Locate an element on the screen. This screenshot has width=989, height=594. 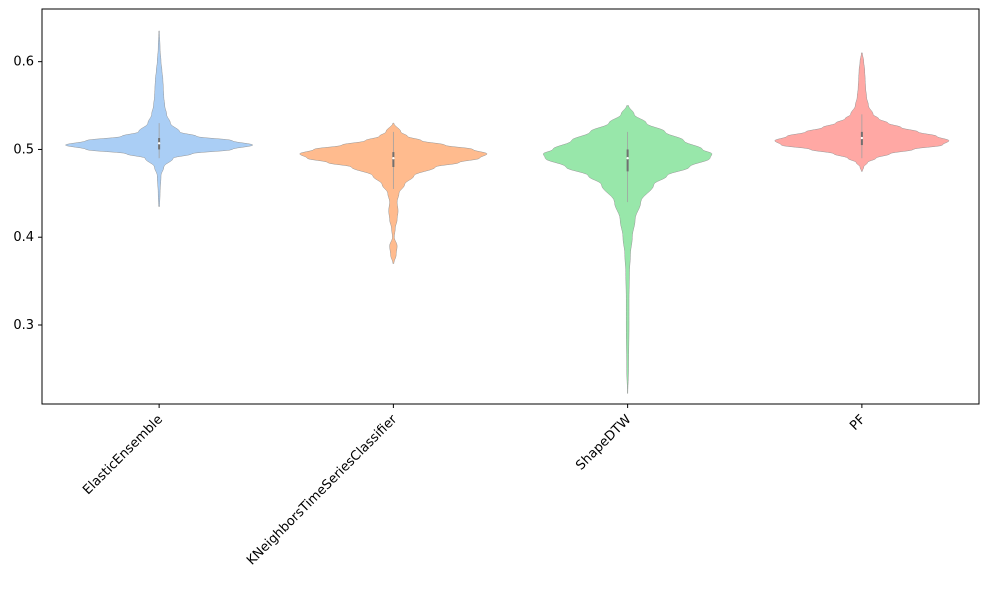
y-tick-label: 0.4 is located at coordinates (23, 237).